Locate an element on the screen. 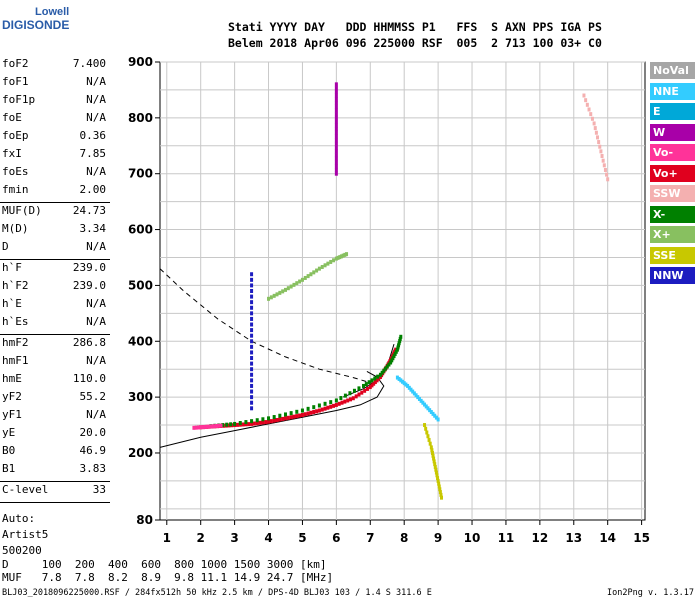 Image resolution: width=700 pixels, height=600 pixels. logo-line2: DIGISONDE is located at coordinates (36, 25).